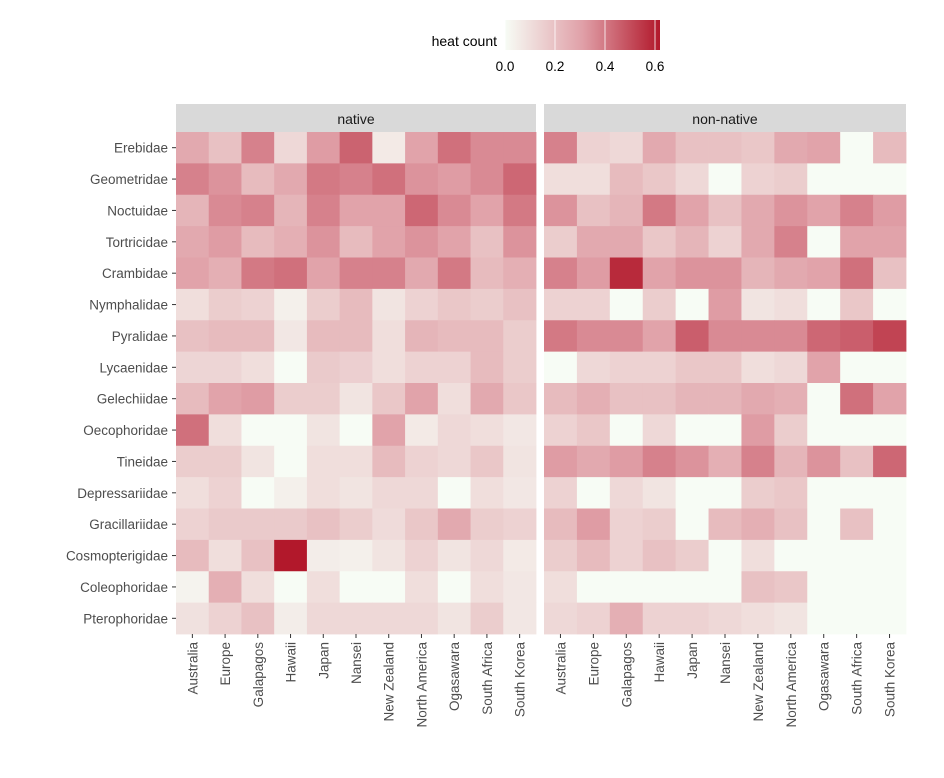 This screenshot has height=778, width=944. I want to click on legend-title: heat count, so click(464, 41).